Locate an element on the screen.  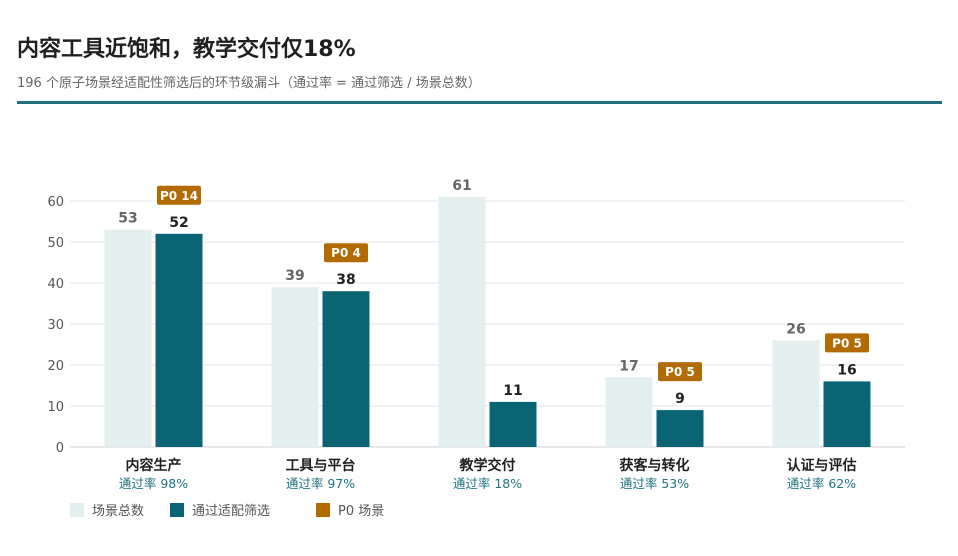
x-category-label: 获客与转化 is located at coordinates (655, 465).